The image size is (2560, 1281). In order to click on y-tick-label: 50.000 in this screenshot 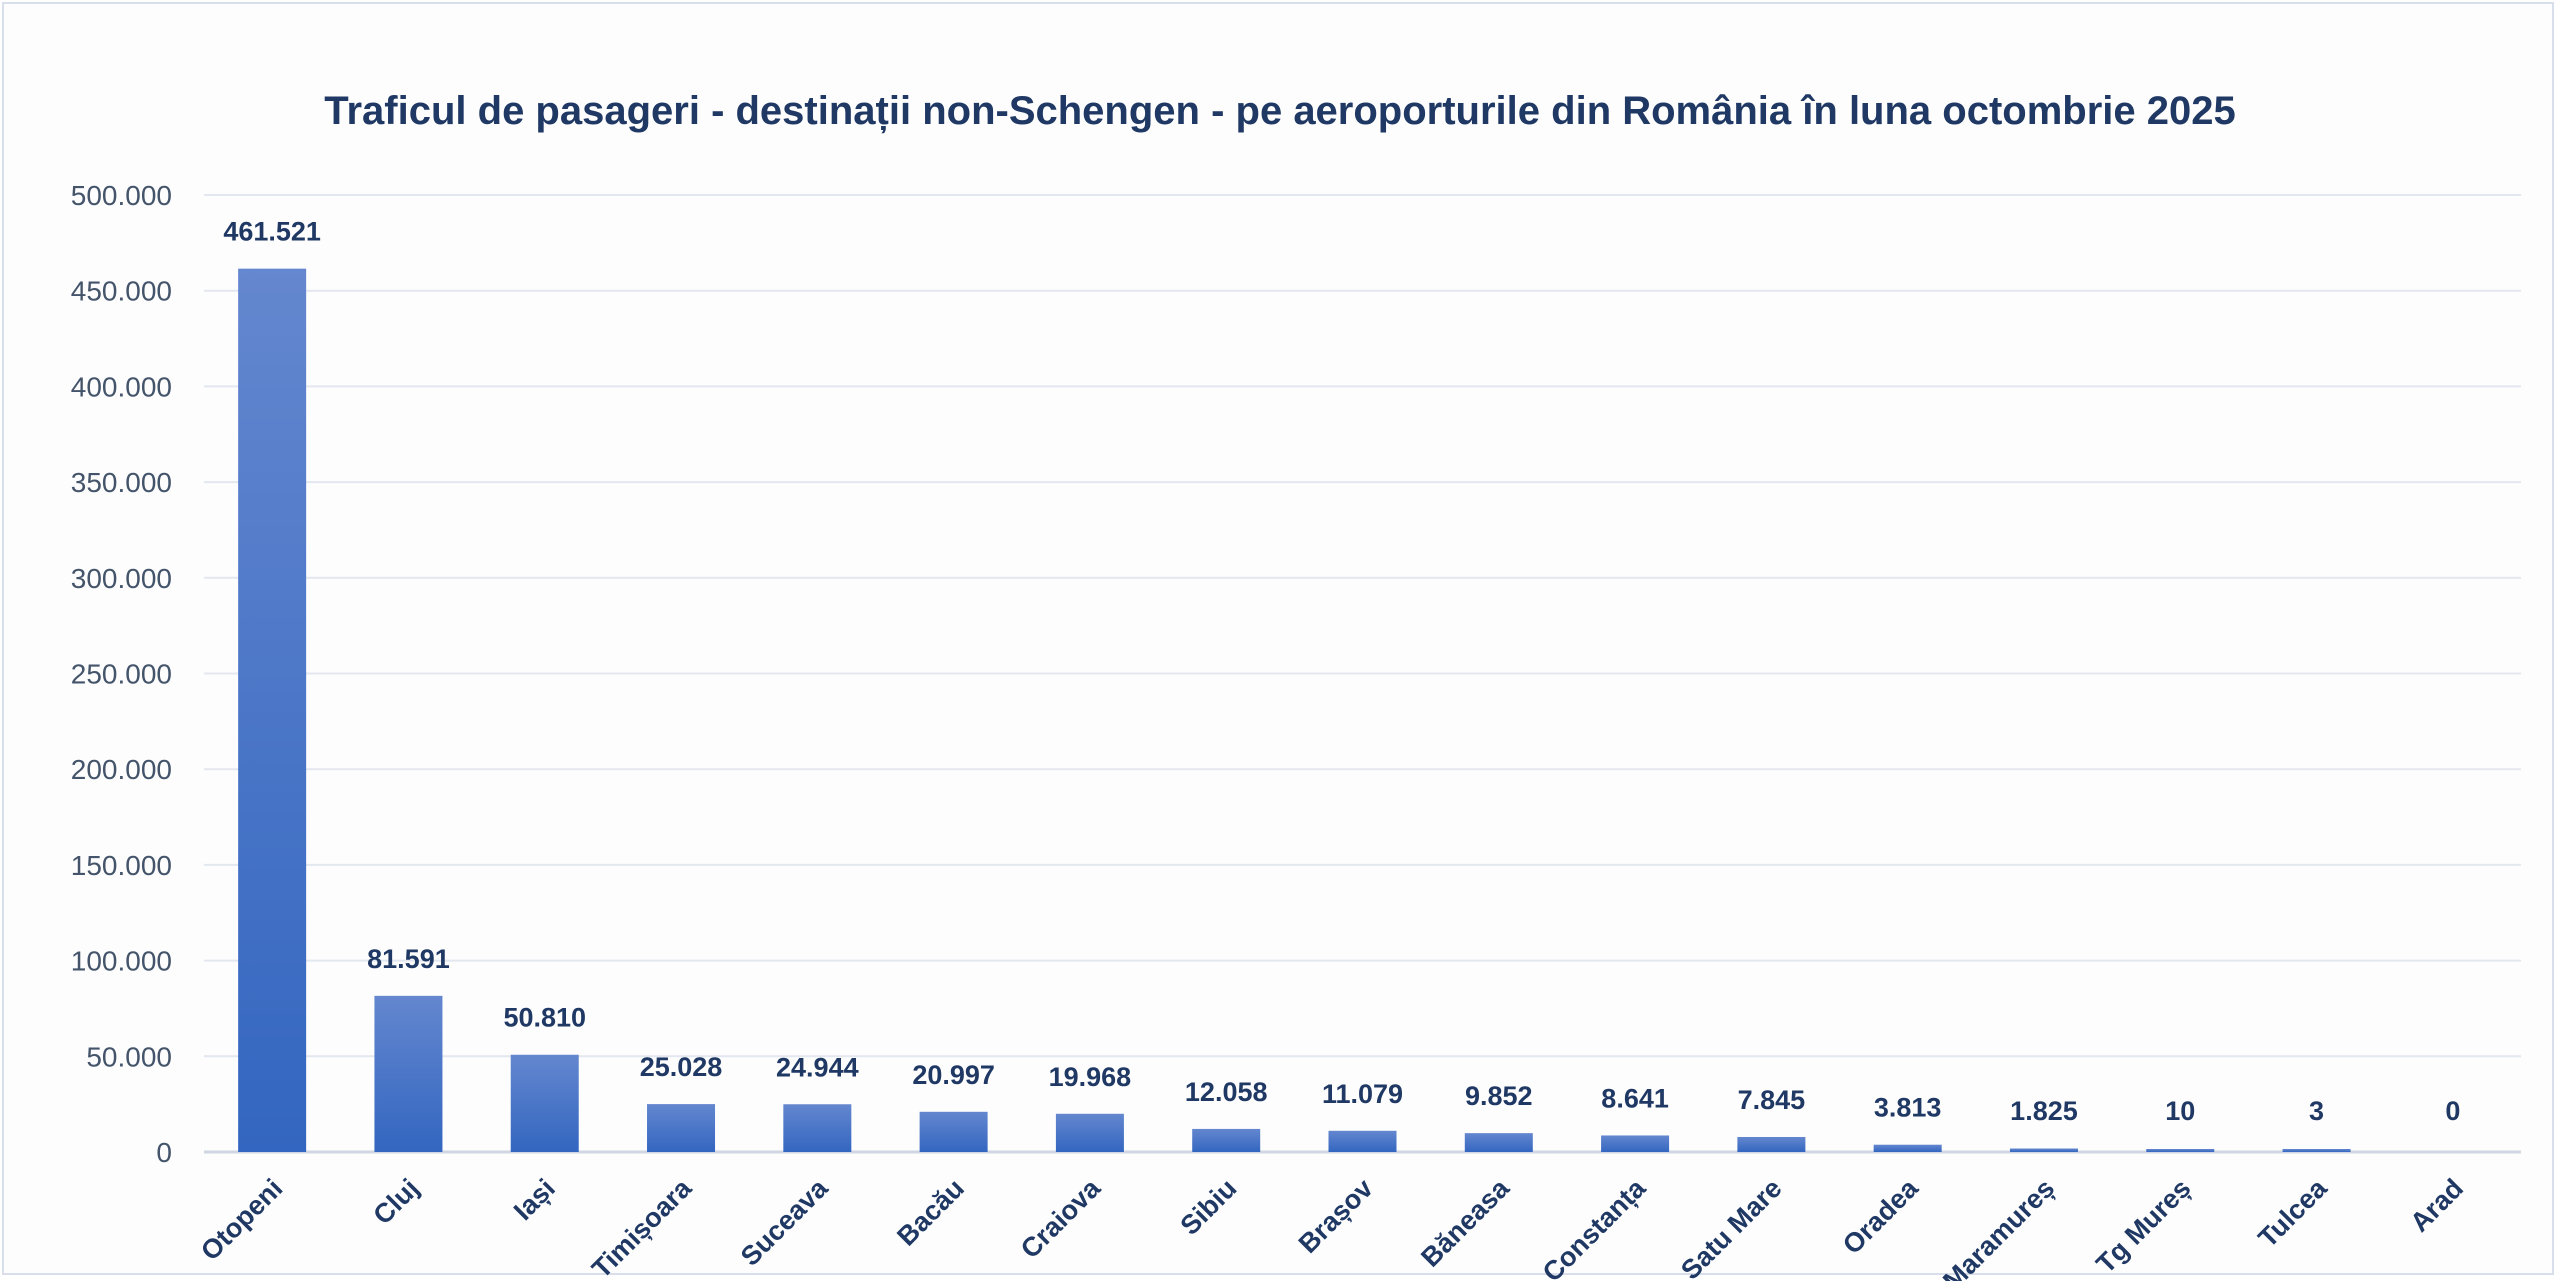, I will do `click(129, 1056)`.